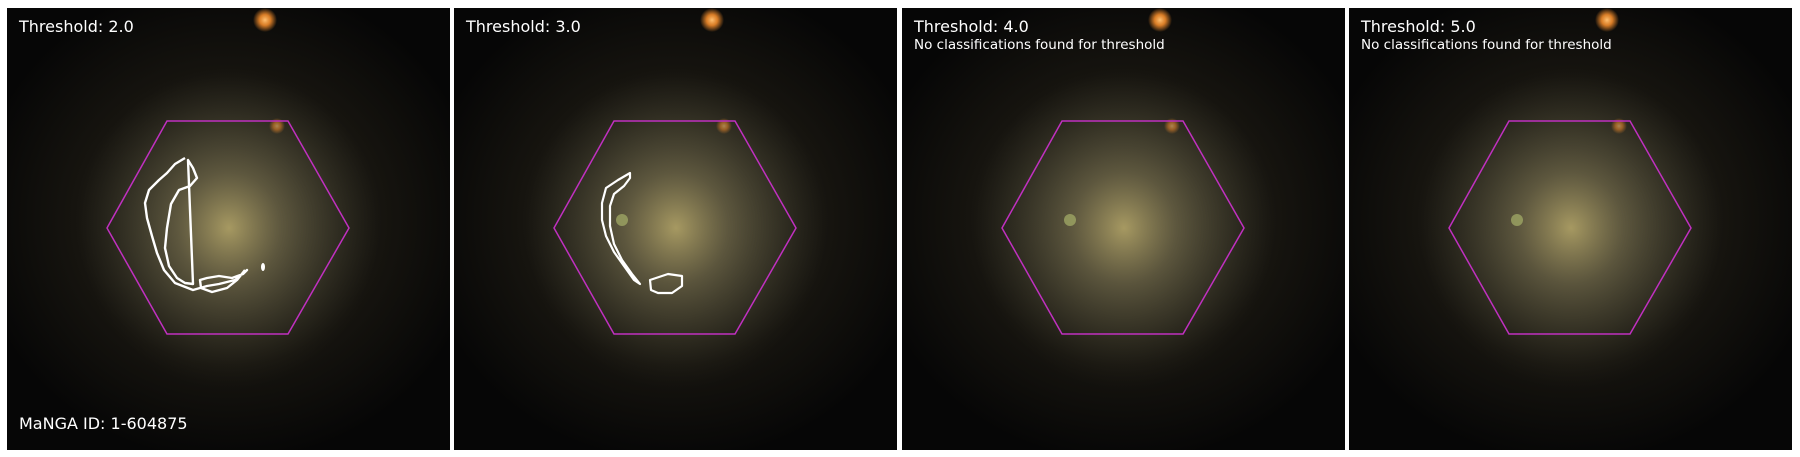  What do you see at coordinates (523, 26) in the screenshot?
I see `threshold-label: Threshold: 3.0` at bounding box center [523, 26].